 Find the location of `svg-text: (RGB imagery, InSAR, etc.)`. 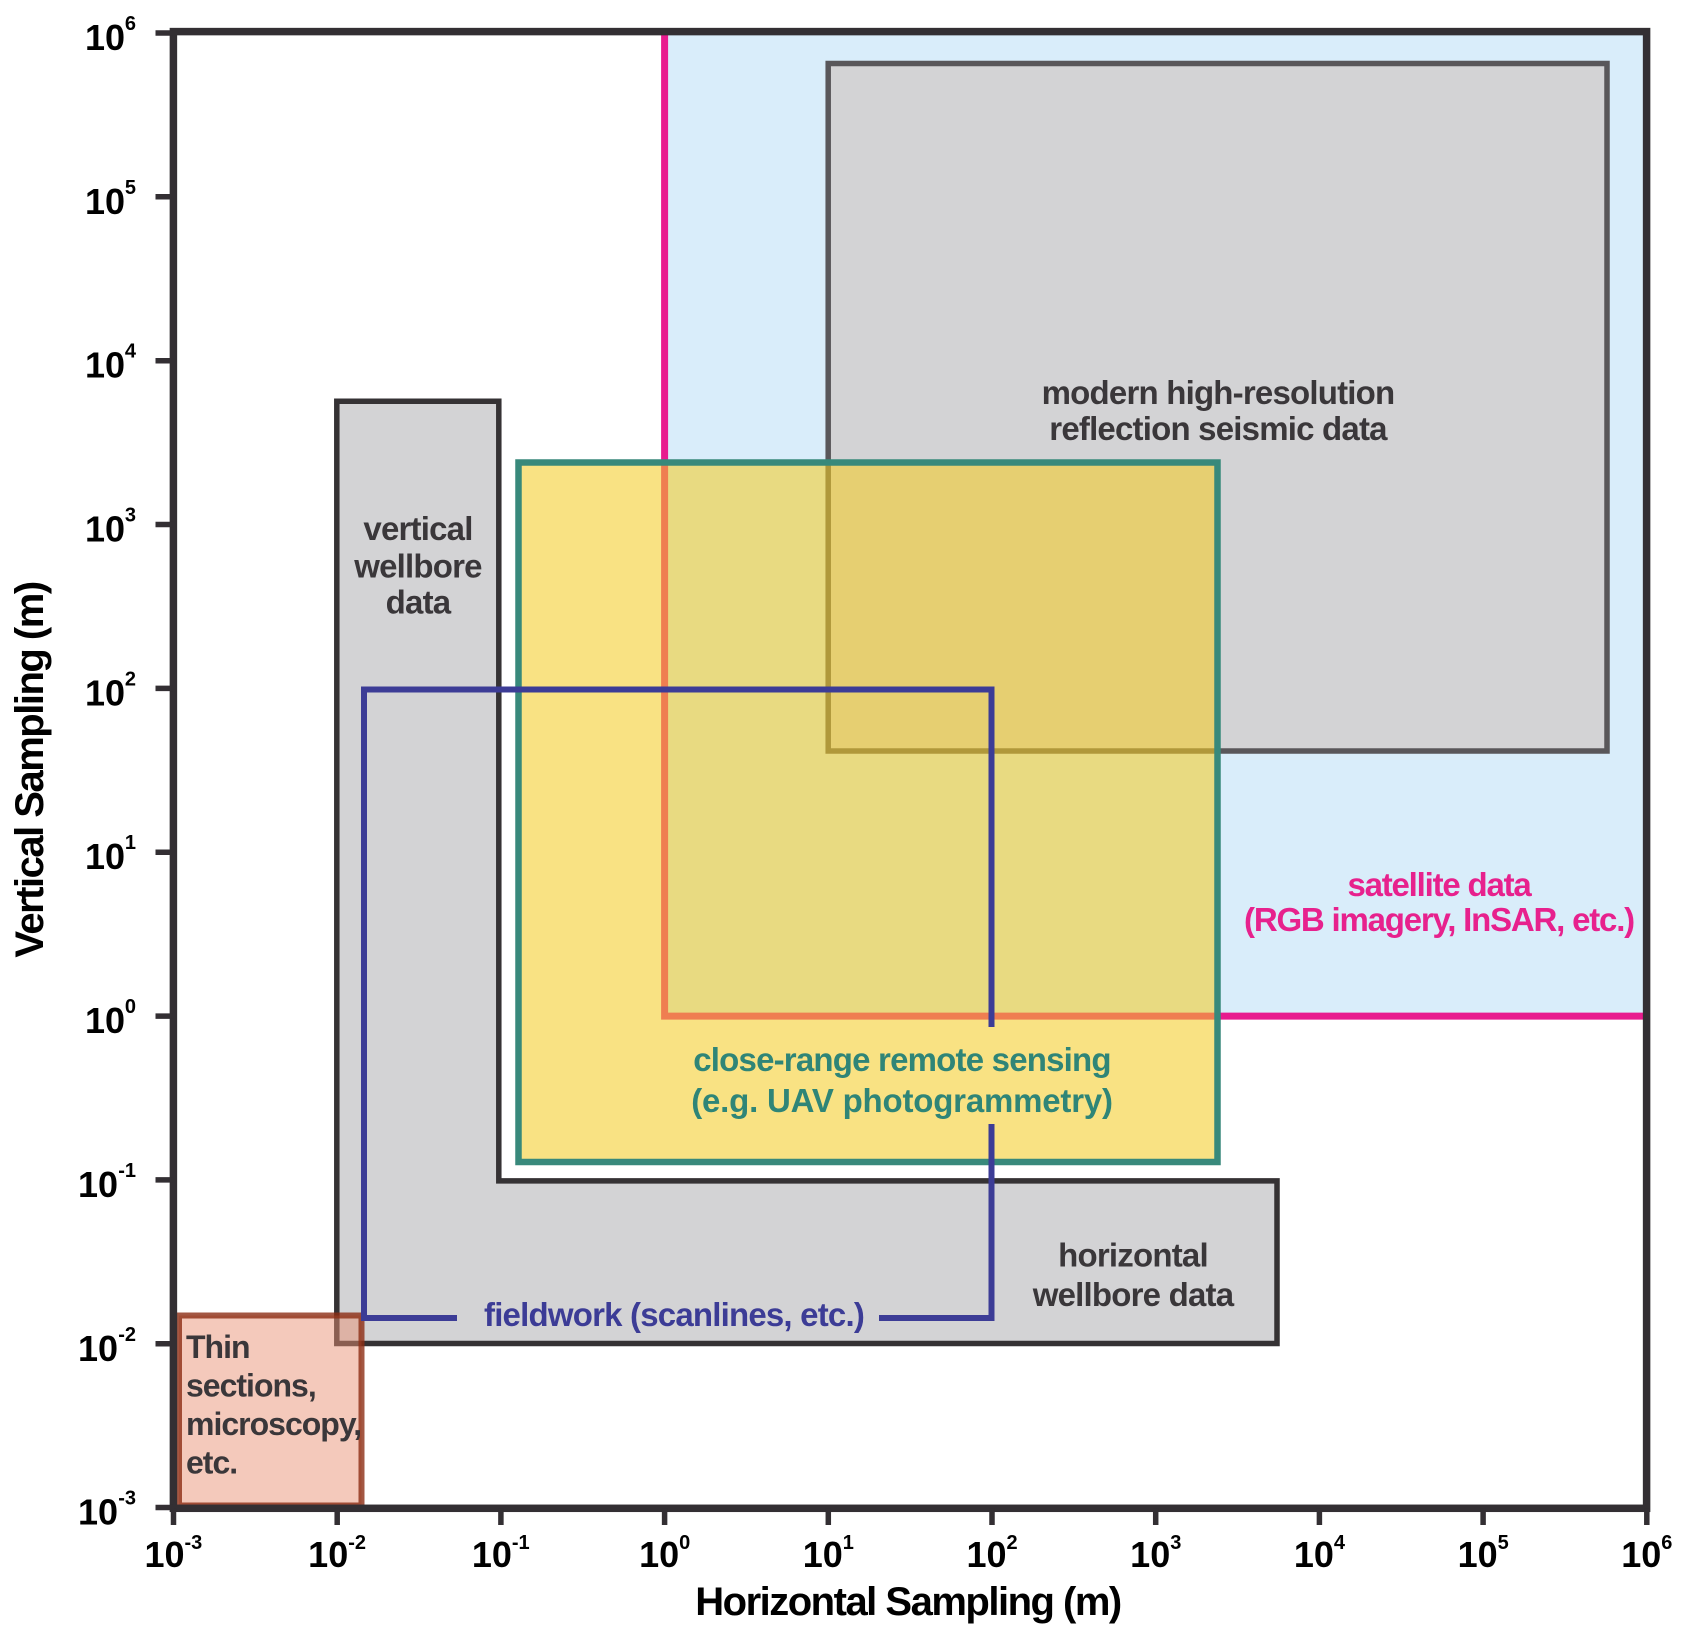

svg-text: (RGB imagery, InSAR, etc.) is located at coordinates (1439, 919).